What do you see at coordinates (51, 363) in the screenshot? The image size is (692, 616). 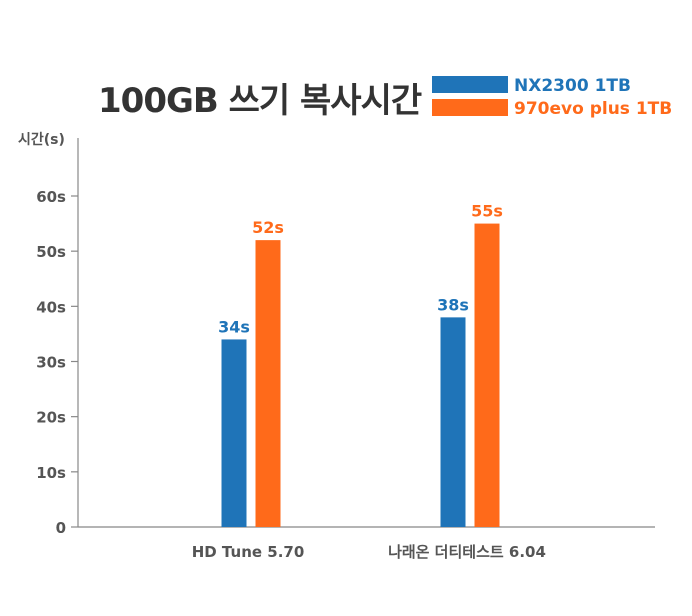 I see `y-tick-label: 30s` at bounding box center [51, 363].